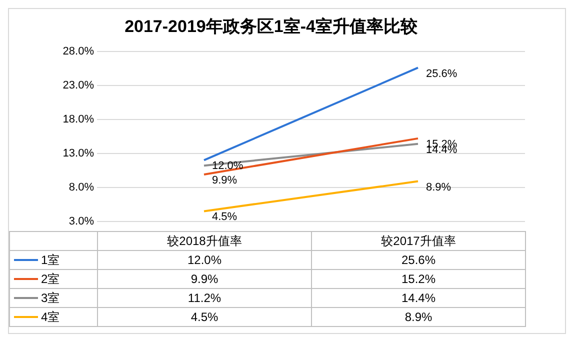 This screenshot has width=572, height=344. What do you see at coordinates (205, 317) in the screenshot?
I see `data-label: 4.5%` at bounding box center [205, 317].